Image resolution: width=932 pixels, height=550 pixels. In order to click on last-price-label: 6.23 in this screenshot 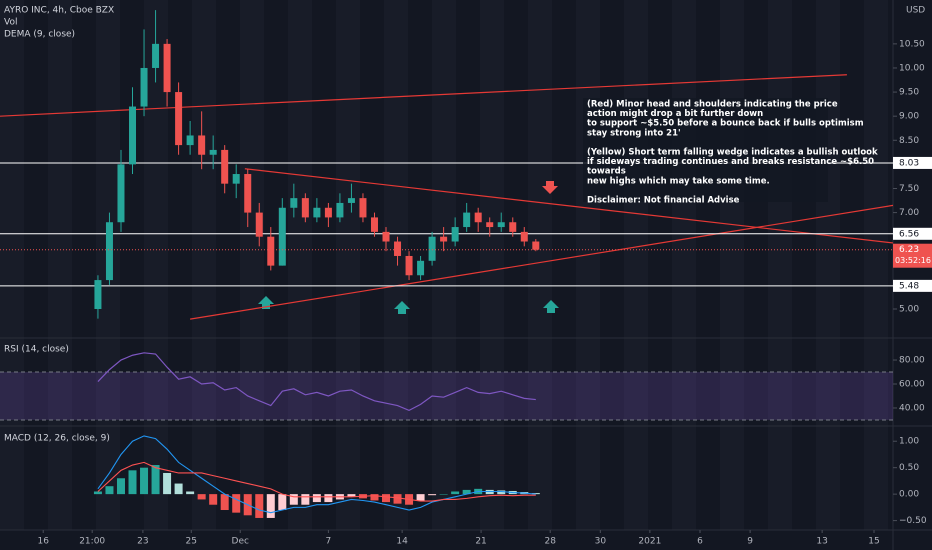, I will do `click(909, 250)`.